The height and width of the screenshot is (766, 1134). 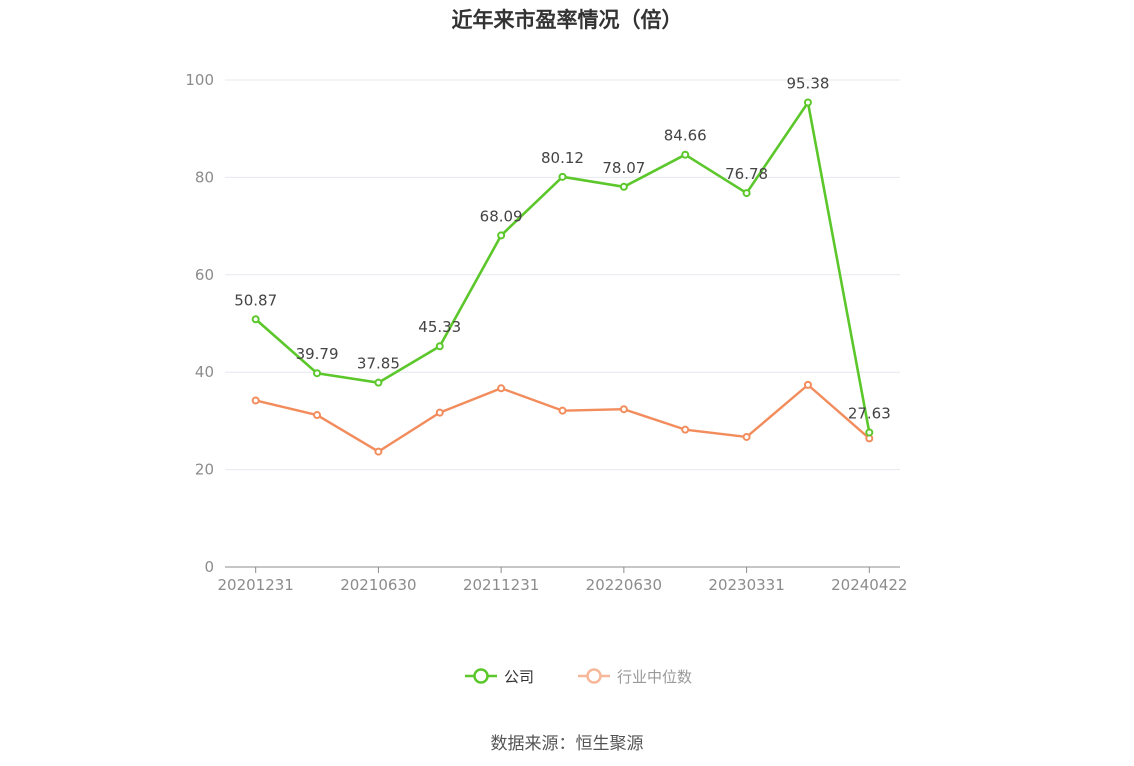 What do you see at coordinates (869, 413) in the screenshot?
I see `data-label: 27.63` at bounding box center [869, 413].